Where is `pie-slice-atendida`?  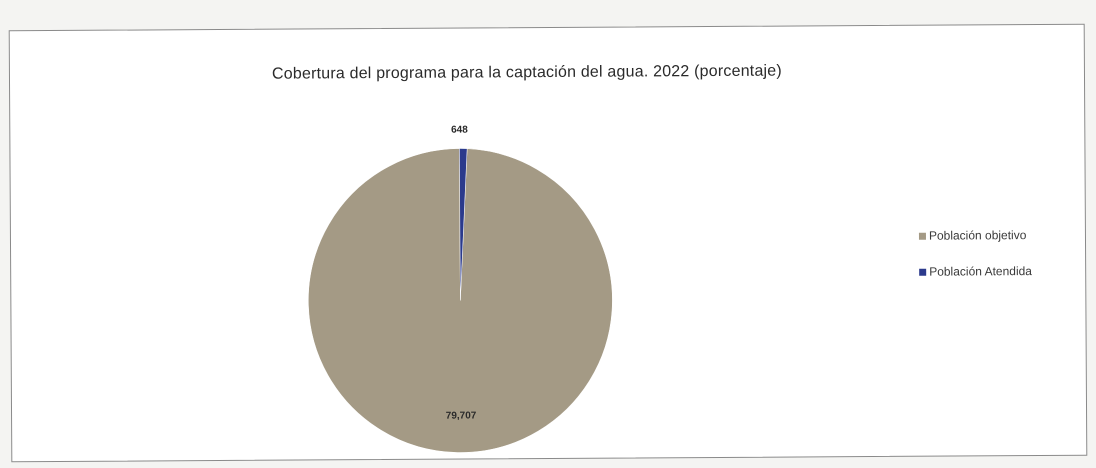
pie-slice-atendida is located at coordinates (463, 224).